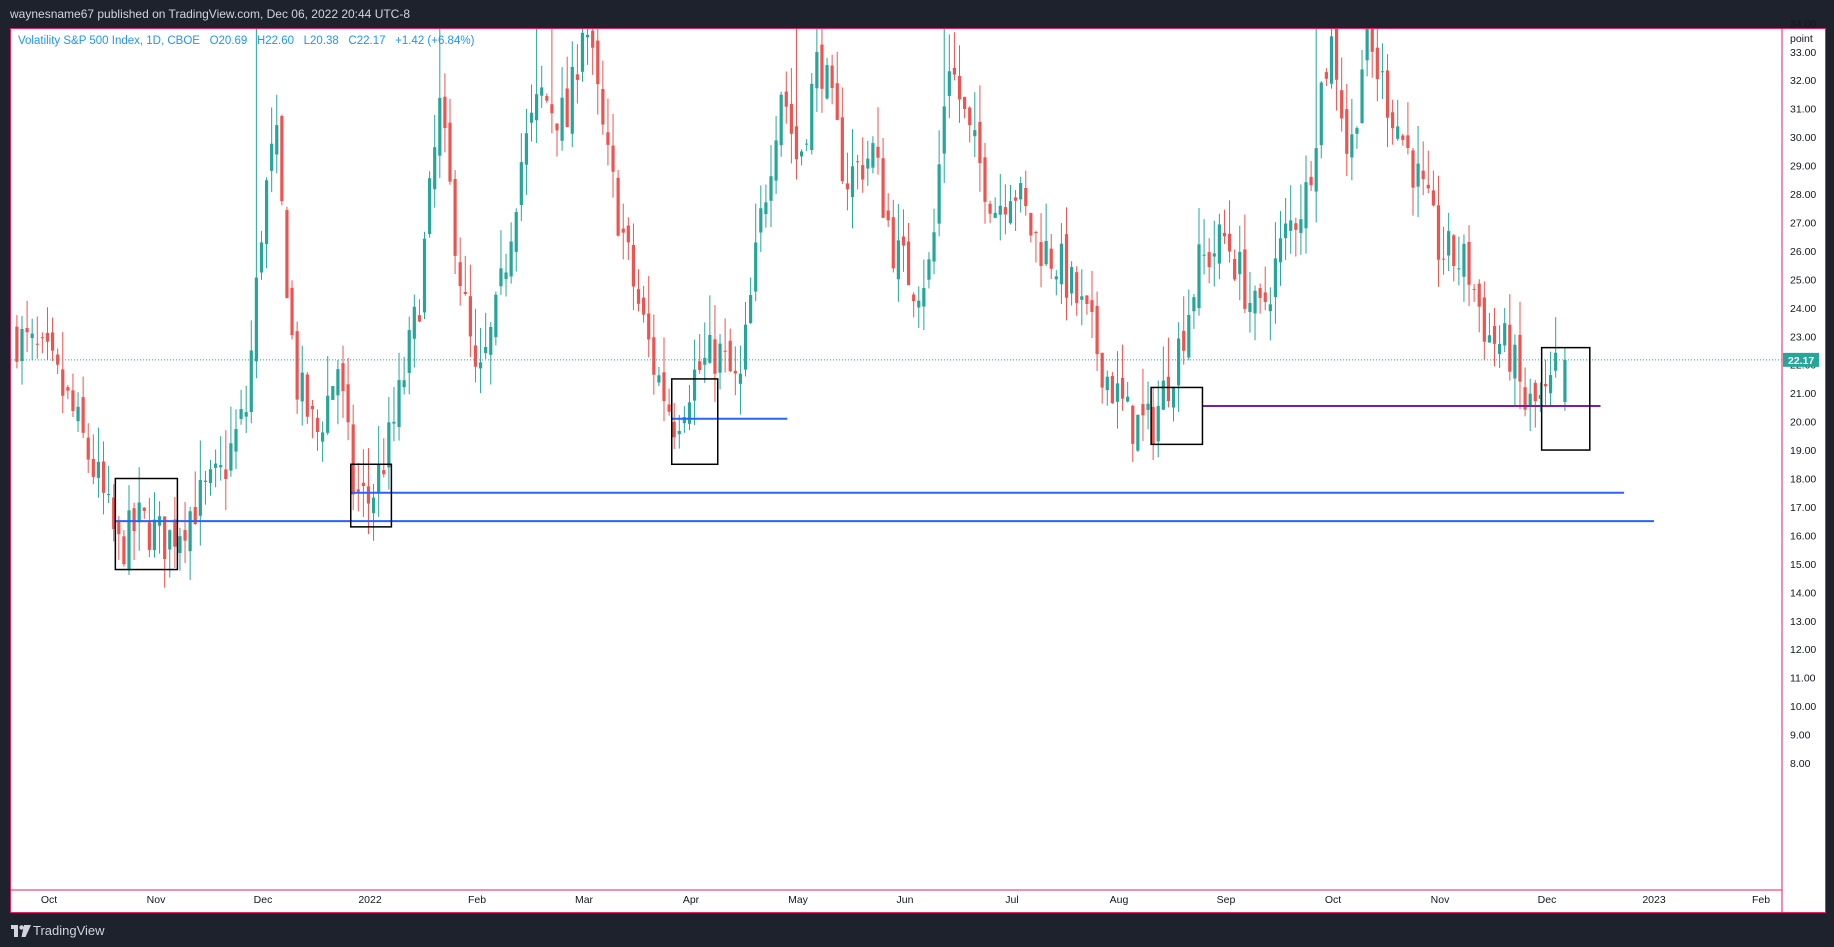  Describe the element at coordinates (917, 930) in the screenshot. I see `footer-bar: TradingView` at that location.